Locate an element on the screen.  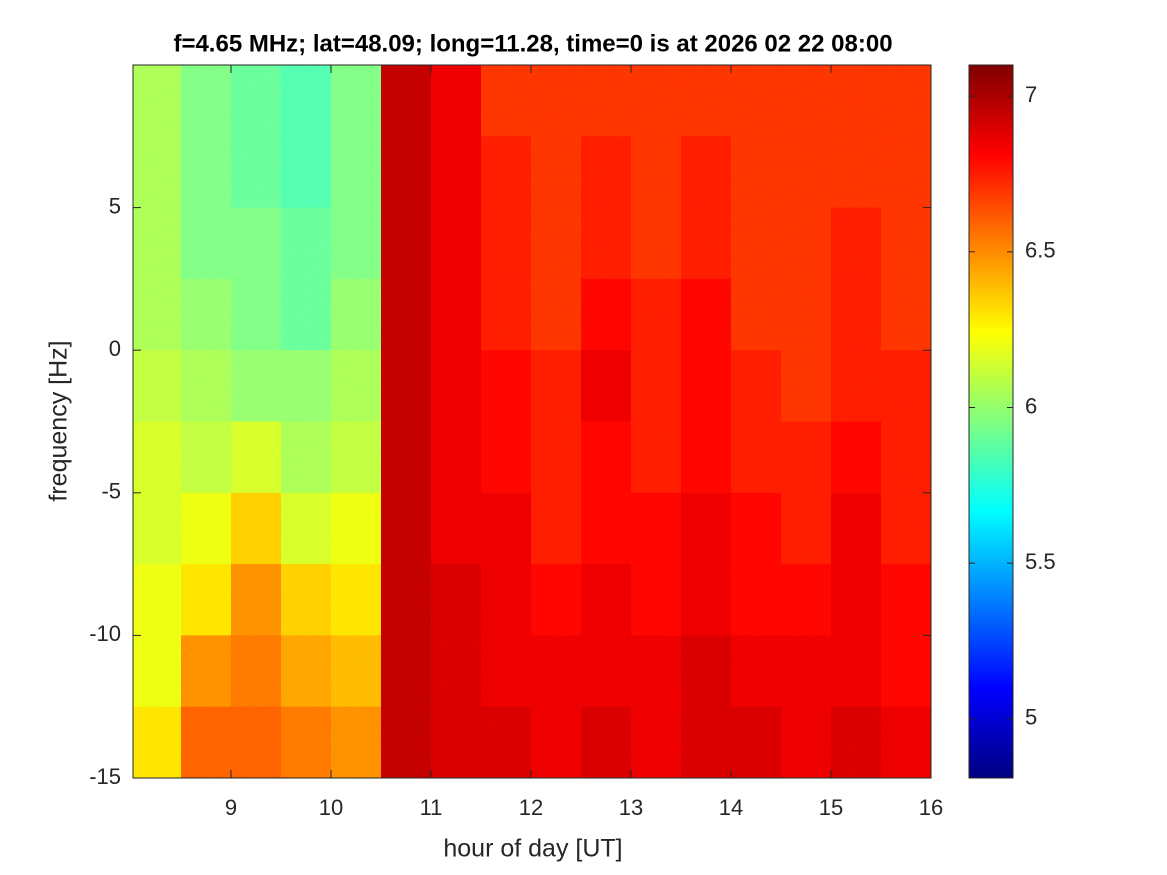
x-axis-label: hour of day [UT] is located at coordinates (532, 849).